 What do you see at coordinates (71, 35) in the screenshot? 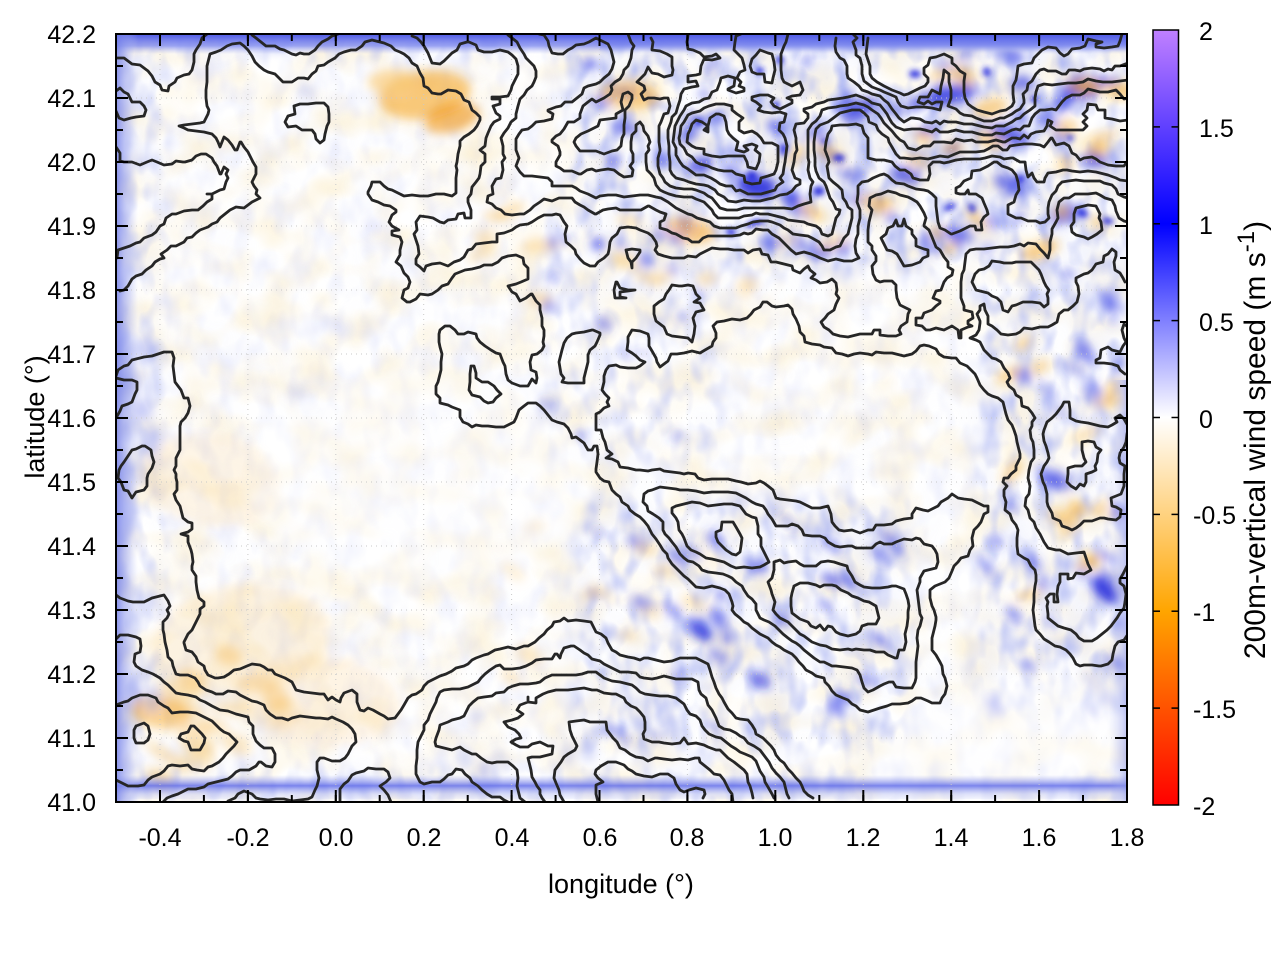
I see `svg-text: 42.2` at bounding box center [71, 35].